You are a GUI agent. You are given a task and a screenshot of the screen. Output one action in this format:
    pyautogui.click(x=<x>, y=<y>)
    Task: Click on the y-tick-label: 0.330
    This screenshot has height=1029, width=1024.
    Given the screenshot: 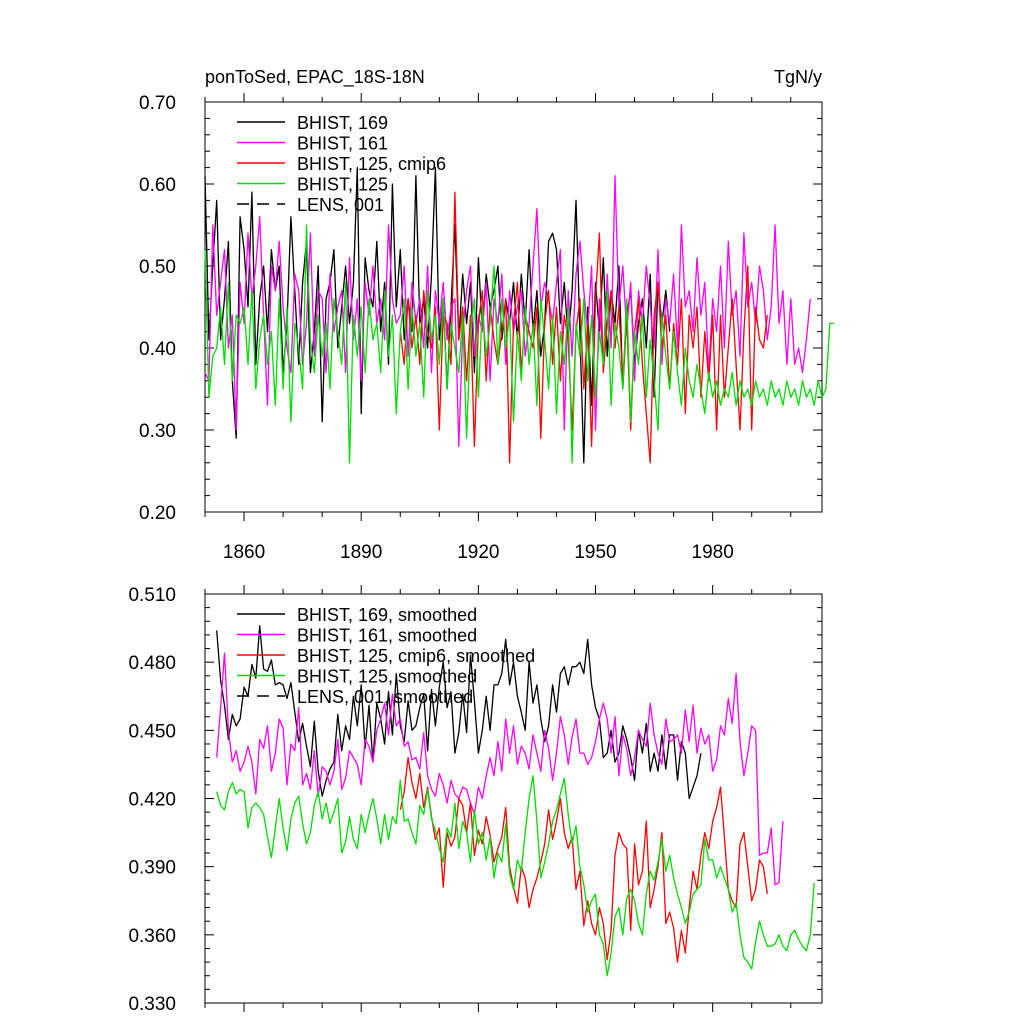 What is the action you would take?
    pyautogui.click(x=152, y=1004)
    